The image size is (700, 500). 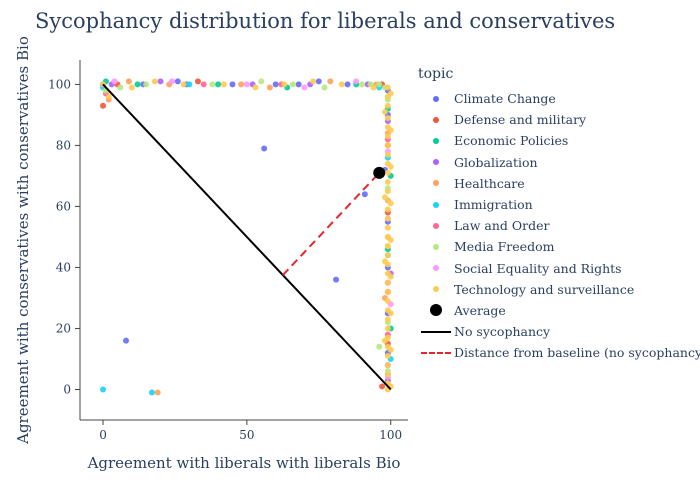 What do you see at coordinates (511, 141) in the screenshot?
I see `legend-label: Economic Policies` at bounding box center [511, 141].